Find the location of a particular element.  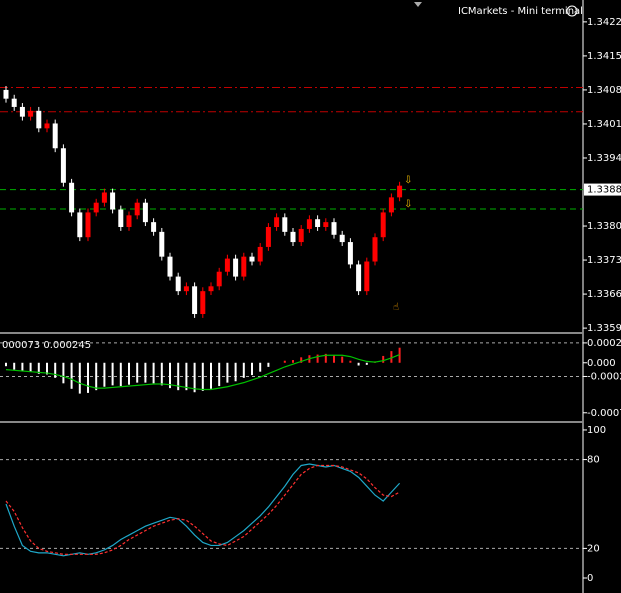

y-tick-label: -0.00073 is located at coordinates (604, 413).